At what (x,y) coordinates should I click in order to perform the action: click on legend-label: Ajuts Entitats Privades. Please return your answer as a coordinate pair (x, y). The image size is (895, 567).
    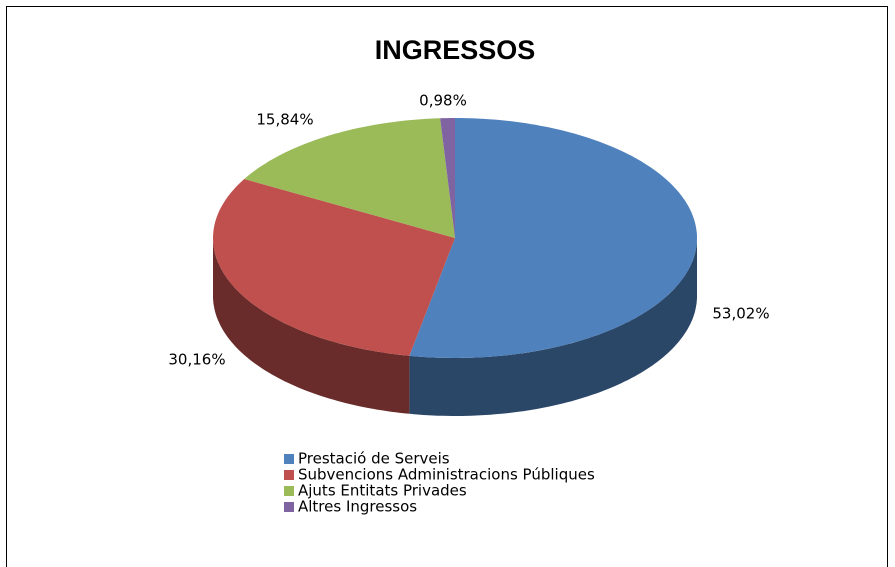
    Looking at the image, I should click on (382, 491).